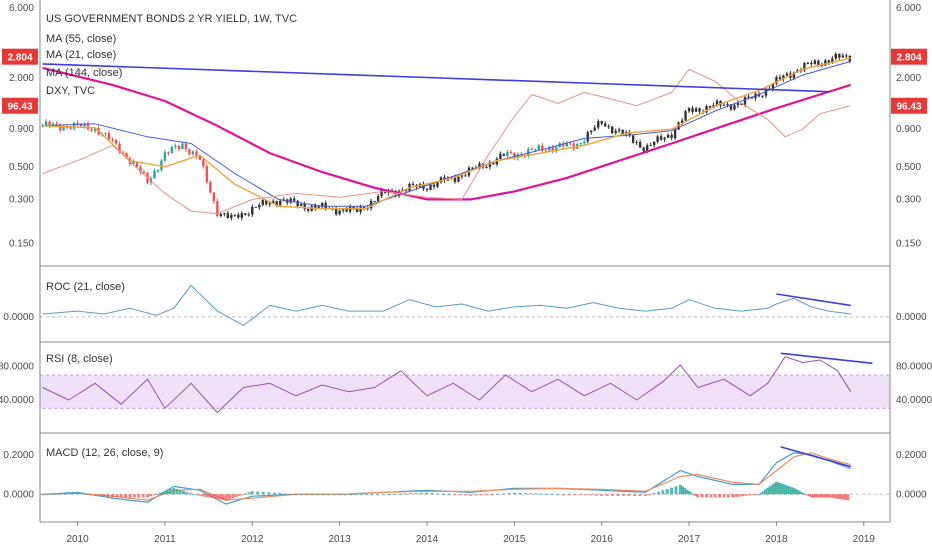 This screenshot has width=932, height=555. Describe the element at coordinates (171, 19) in the screenshot. I see `main-title: US GOVERNMENT BONDS 2 YR YIELD, 1W, TVC` at that location.